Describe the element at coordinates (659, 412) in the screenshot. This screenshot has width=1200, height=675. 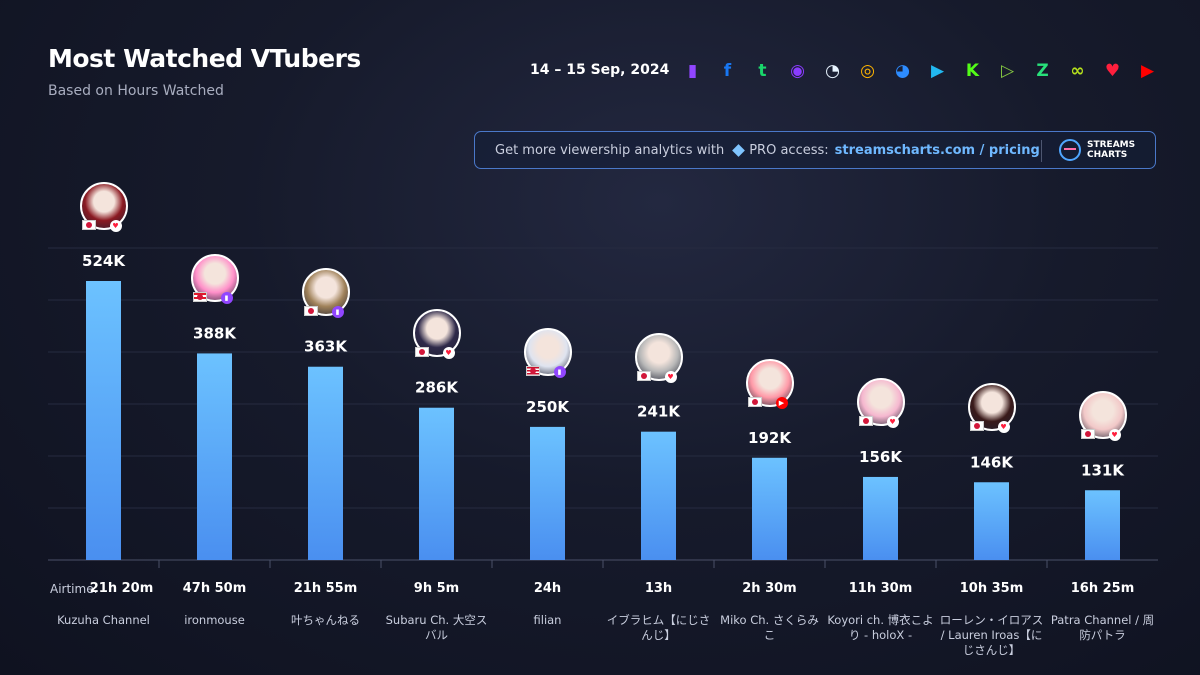
I see `bar-value-label: 241K` at that location.